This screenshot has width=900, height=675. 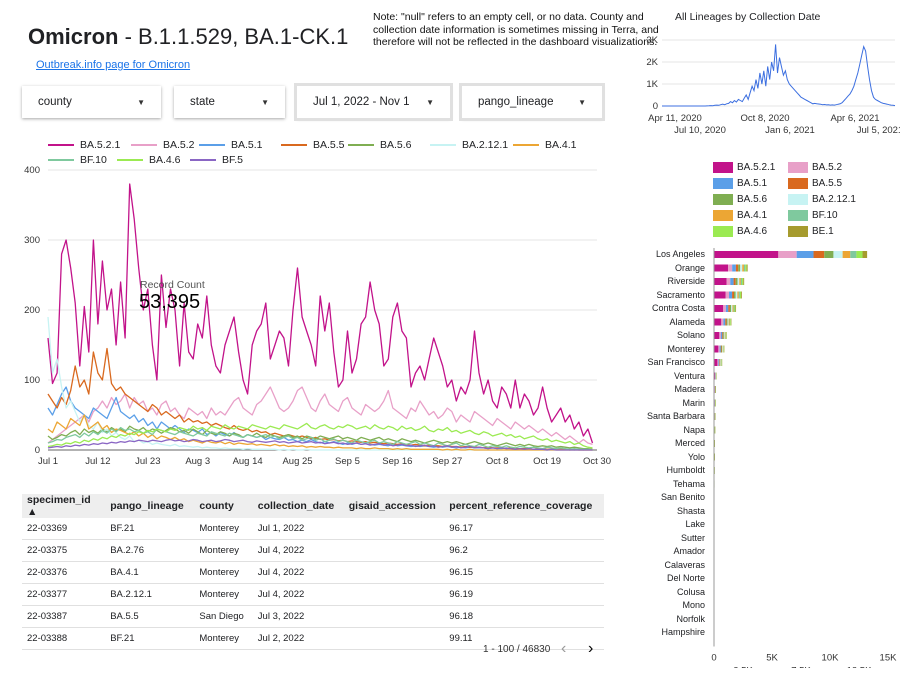 What do you see at coordinates (373, 102) in the screenshot?
I see `date-range-filter: Jul 1, 2022 - Nov 1 ▼` at bounding box center [373, 102].